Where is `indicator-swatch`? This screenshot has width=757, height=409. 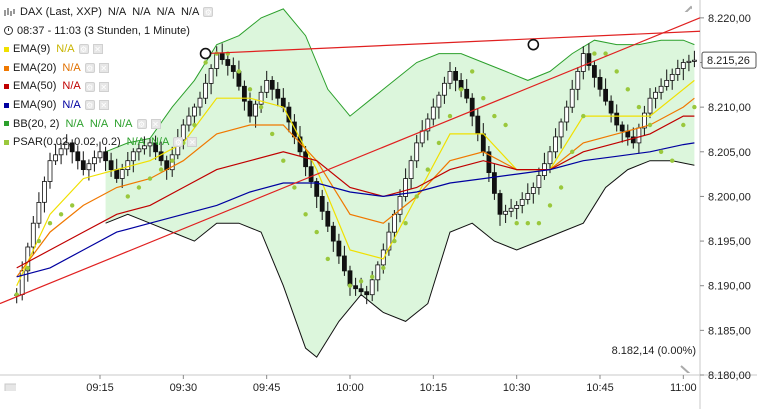
indicator-swatch is located at coordinates (6, 87).